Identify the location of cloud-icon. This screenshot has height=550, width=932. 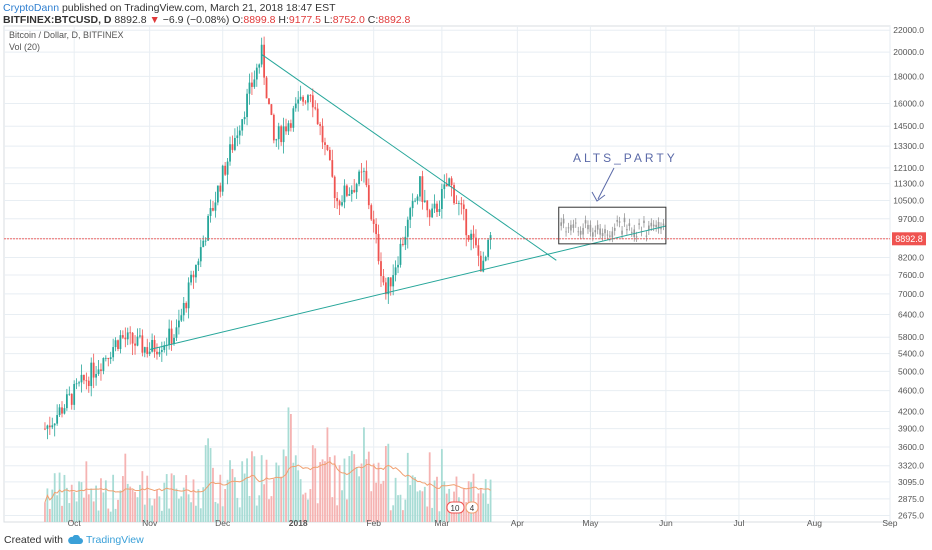
(75, 539).